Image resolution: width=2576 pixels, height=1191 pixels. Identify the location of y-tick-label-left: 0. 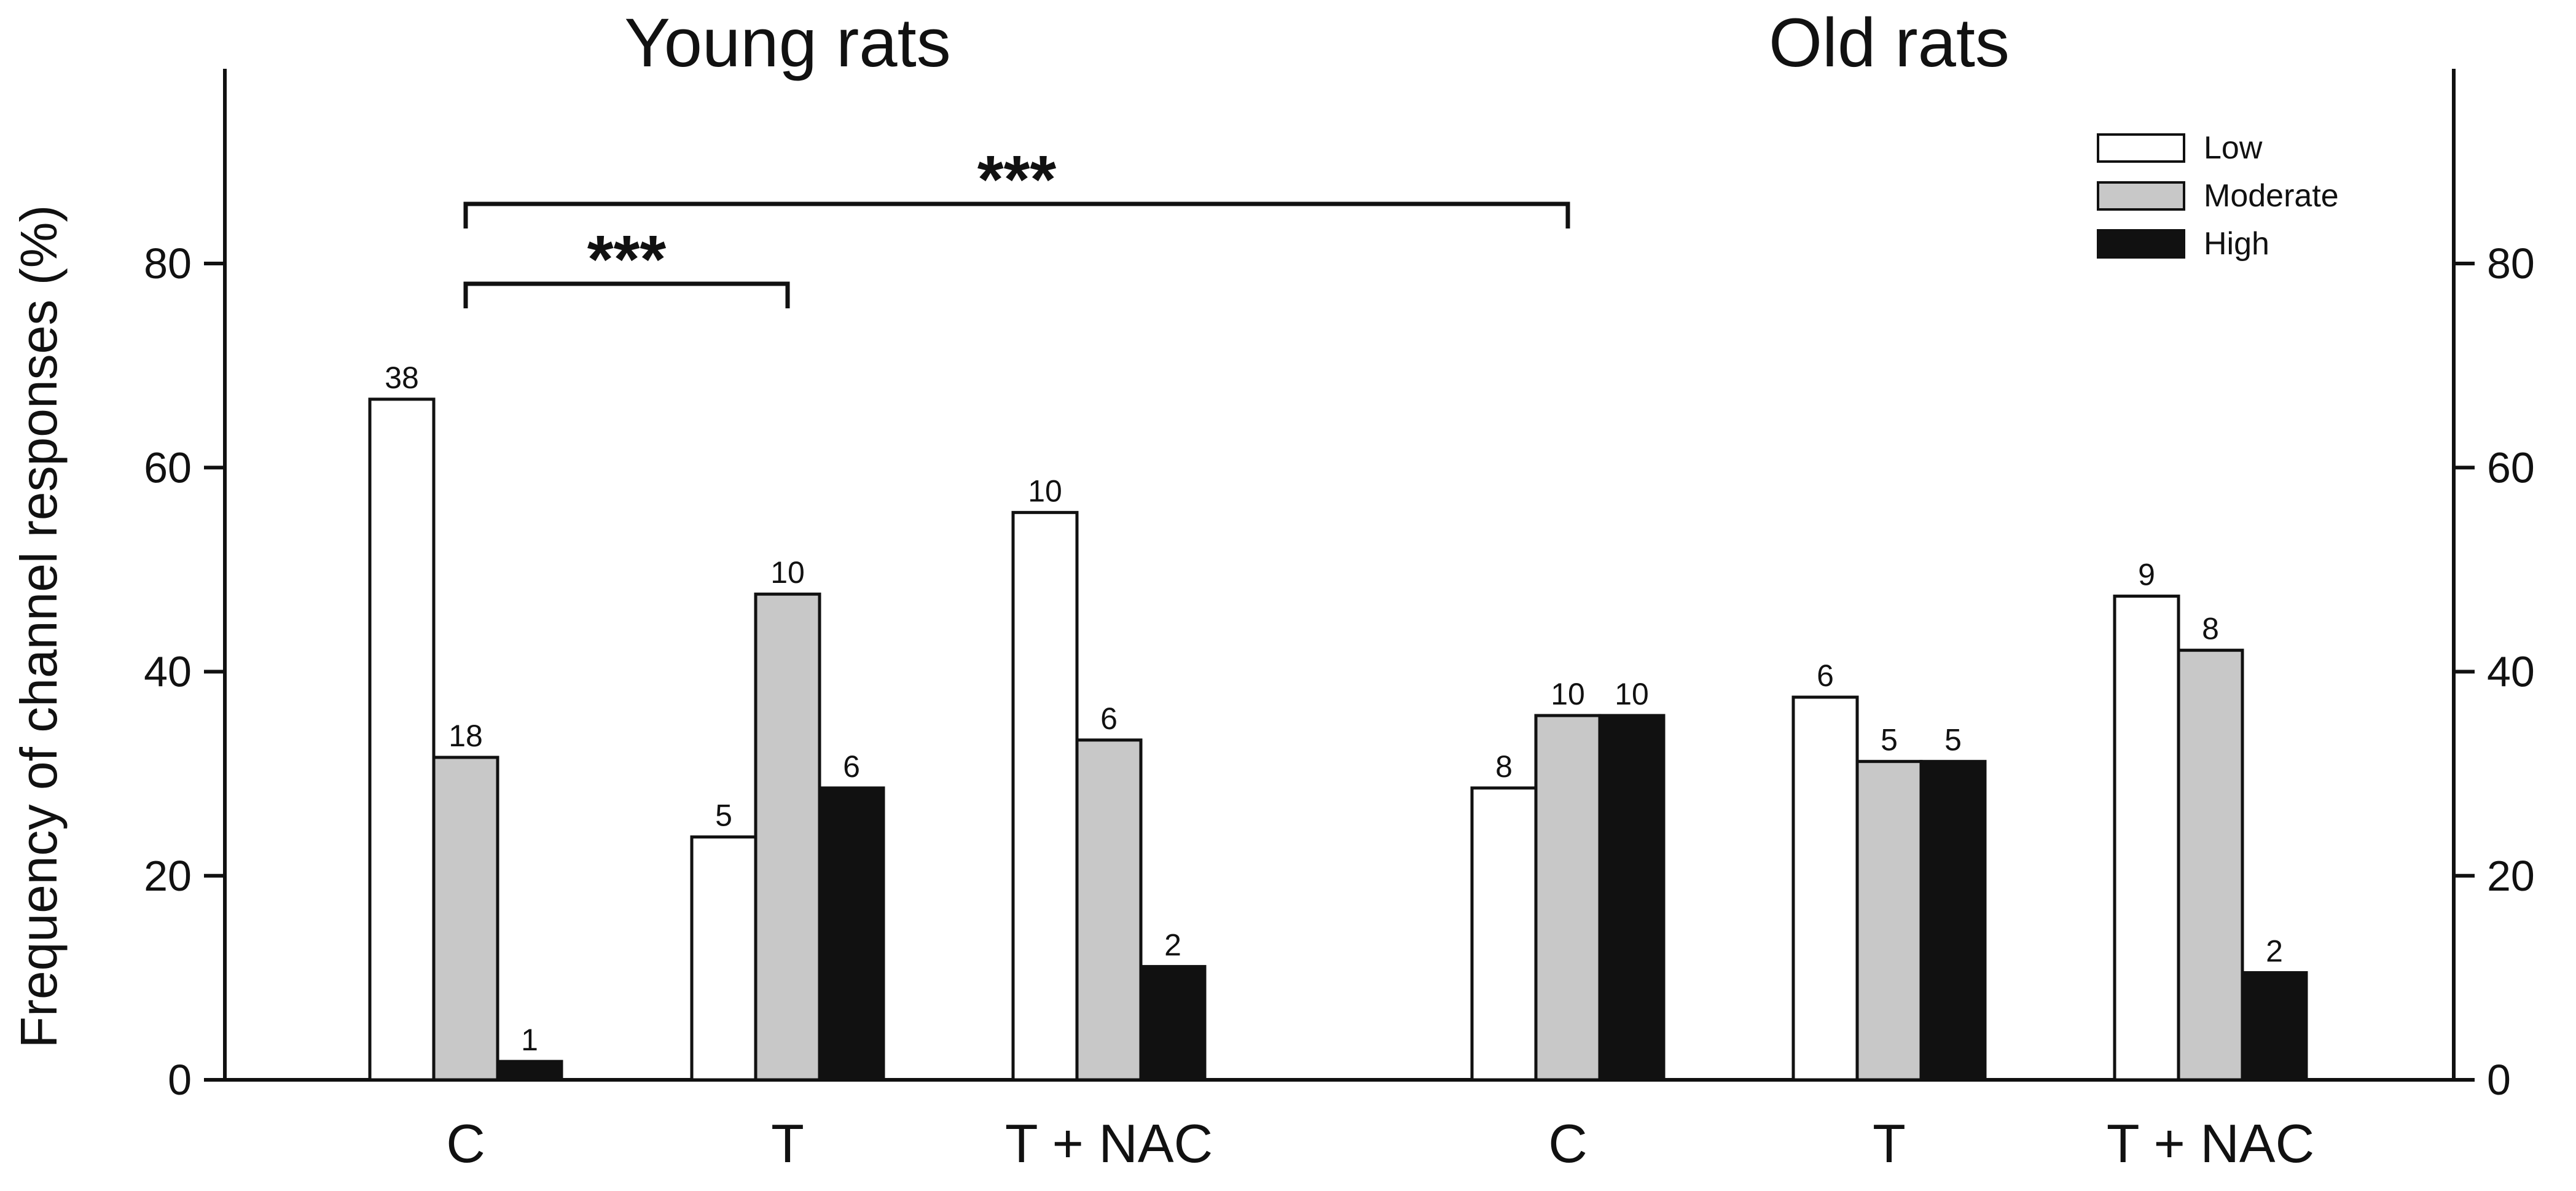
(180, 1080).